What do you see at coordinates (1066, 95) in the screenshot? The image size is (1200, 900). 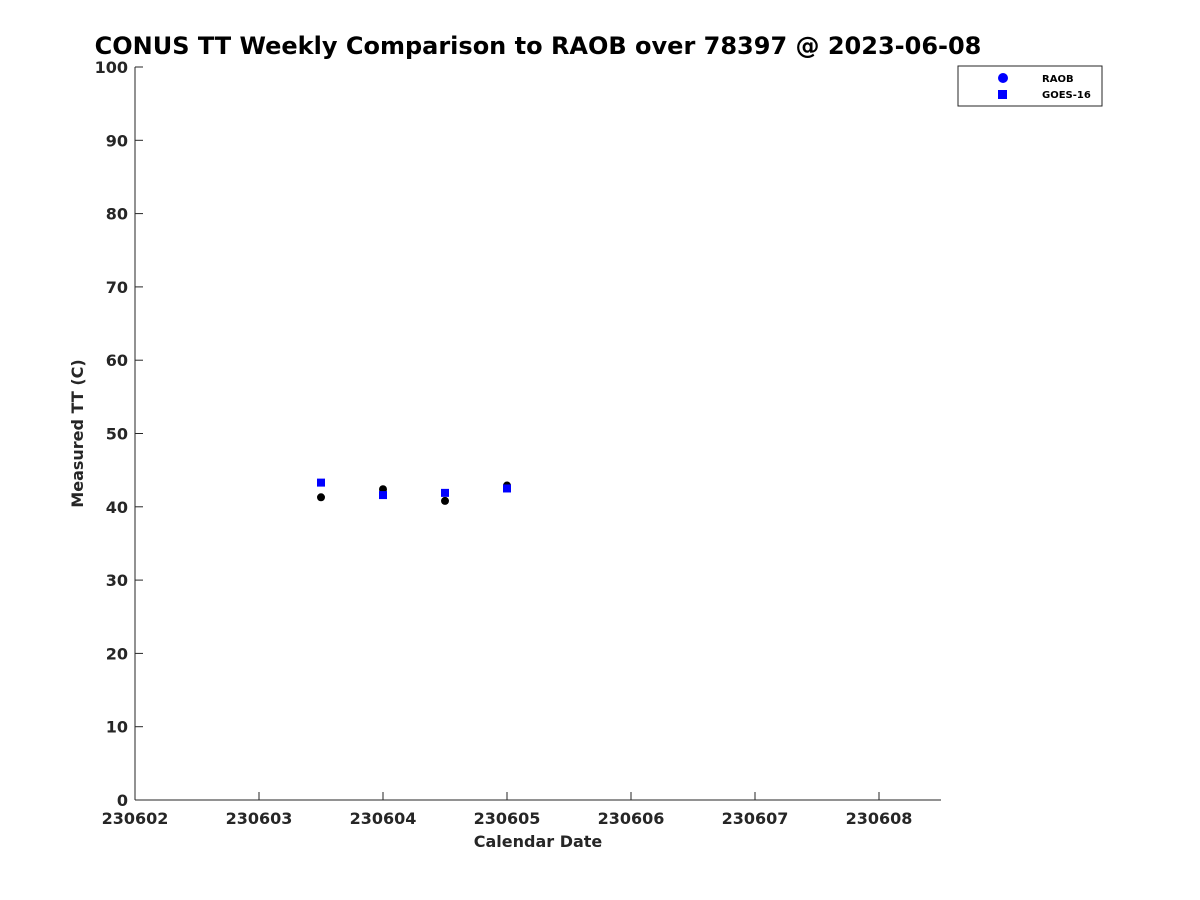 I see `legend-label-goes-16: GOES-16` at bounding box center [1066, 95].